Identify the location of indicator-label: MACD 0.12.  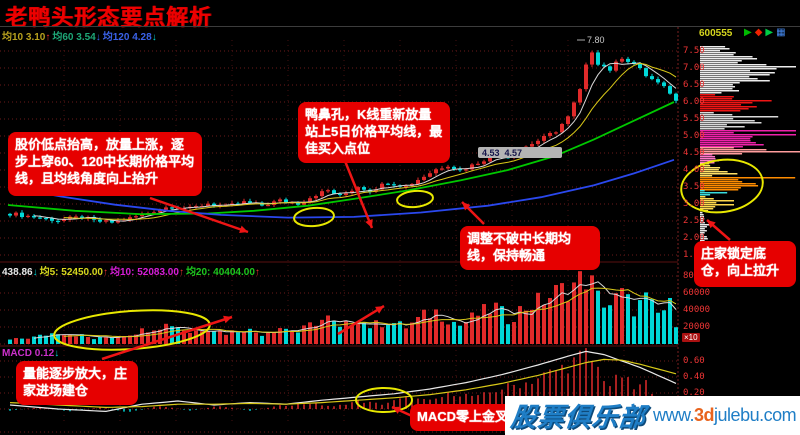
(28, 353).